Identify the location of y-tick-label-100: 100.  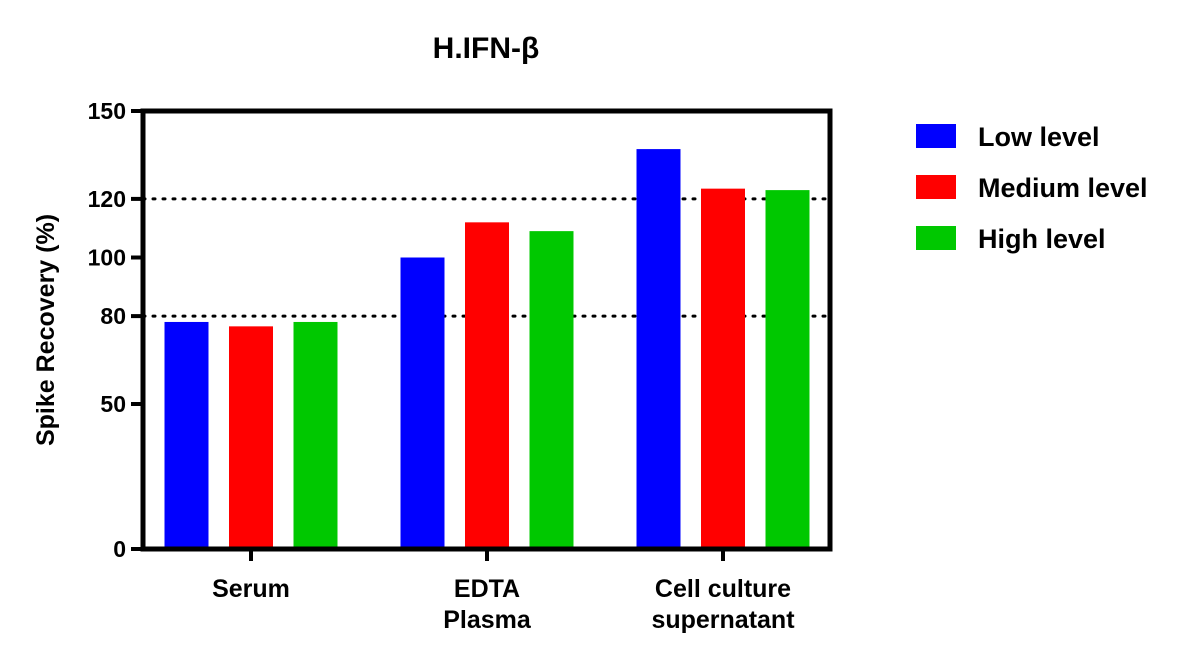
(107, 258).